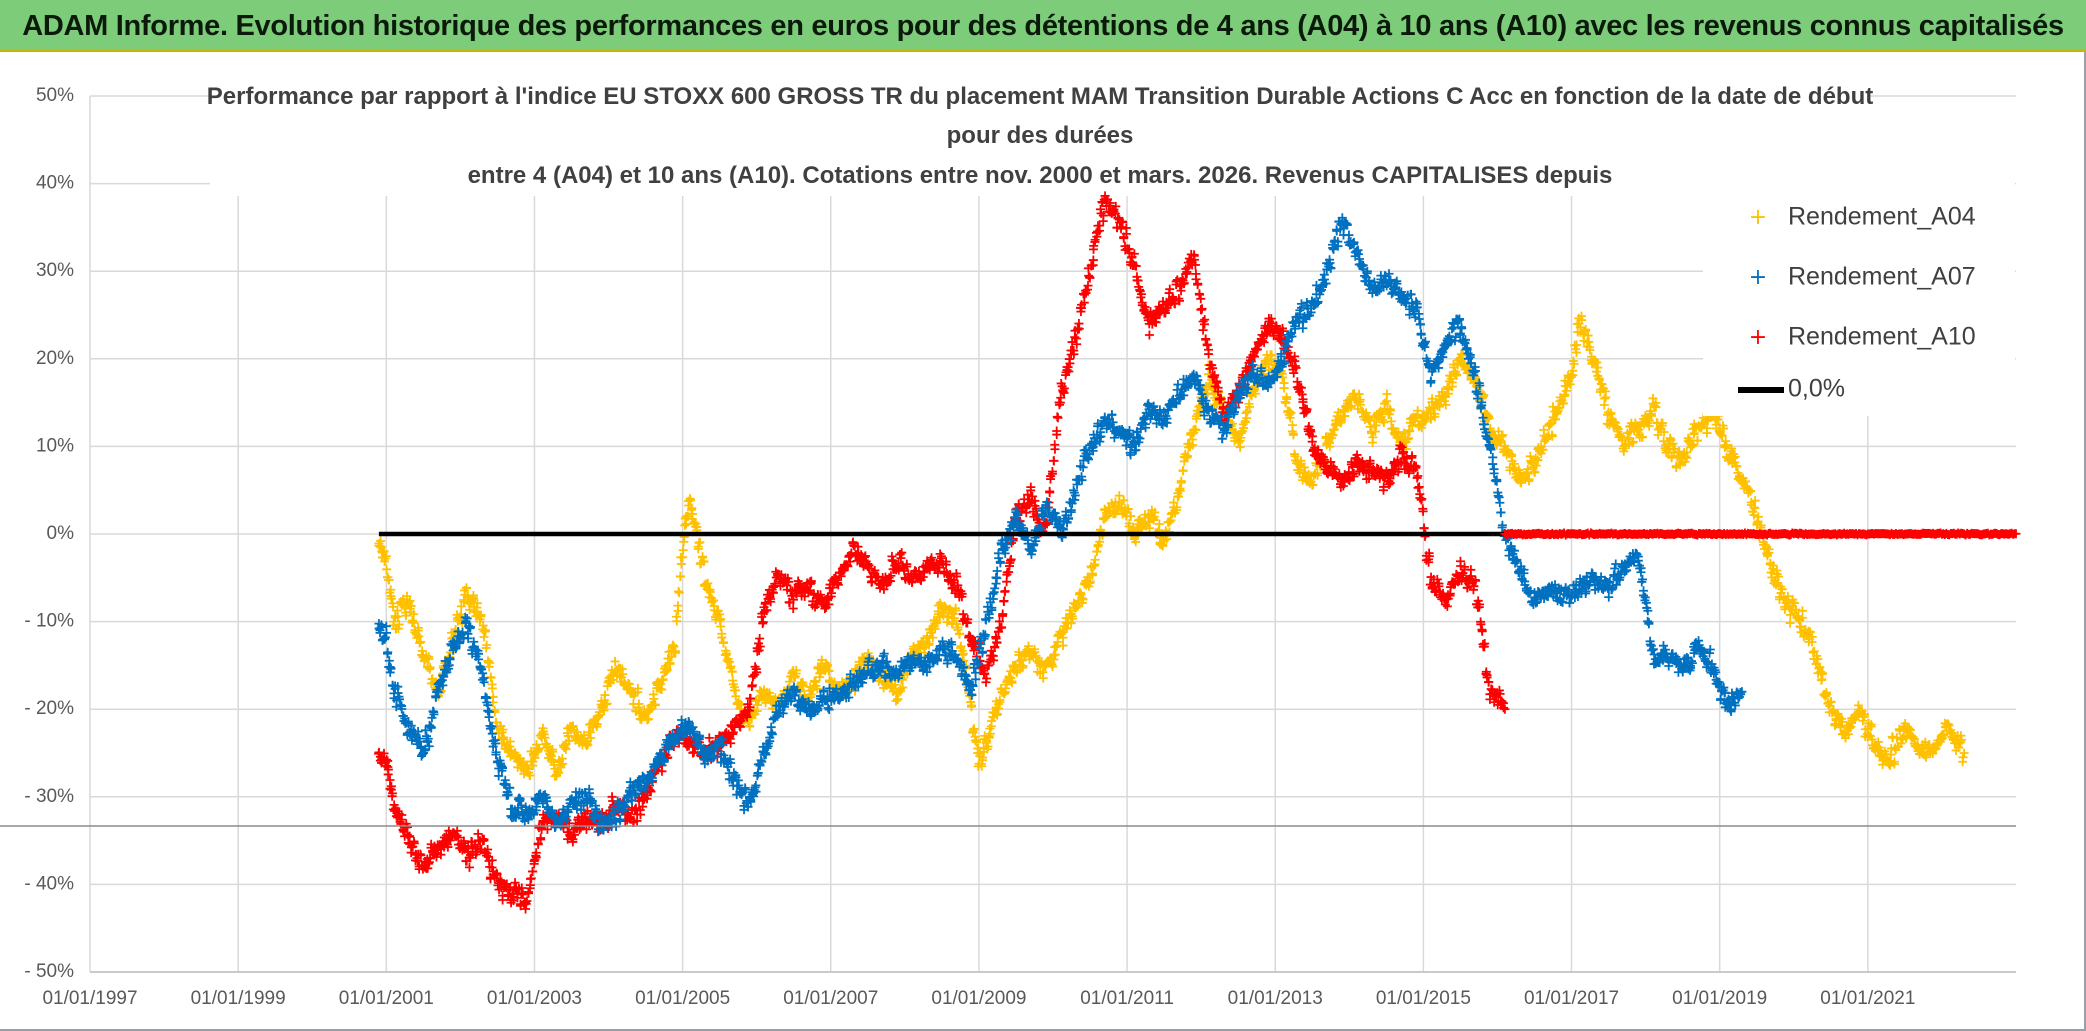 Image resolution: width=2086 pixels, height=1031 pixels. I want to click on chart-title-line-2: pour des durées, so click(1040, 135).